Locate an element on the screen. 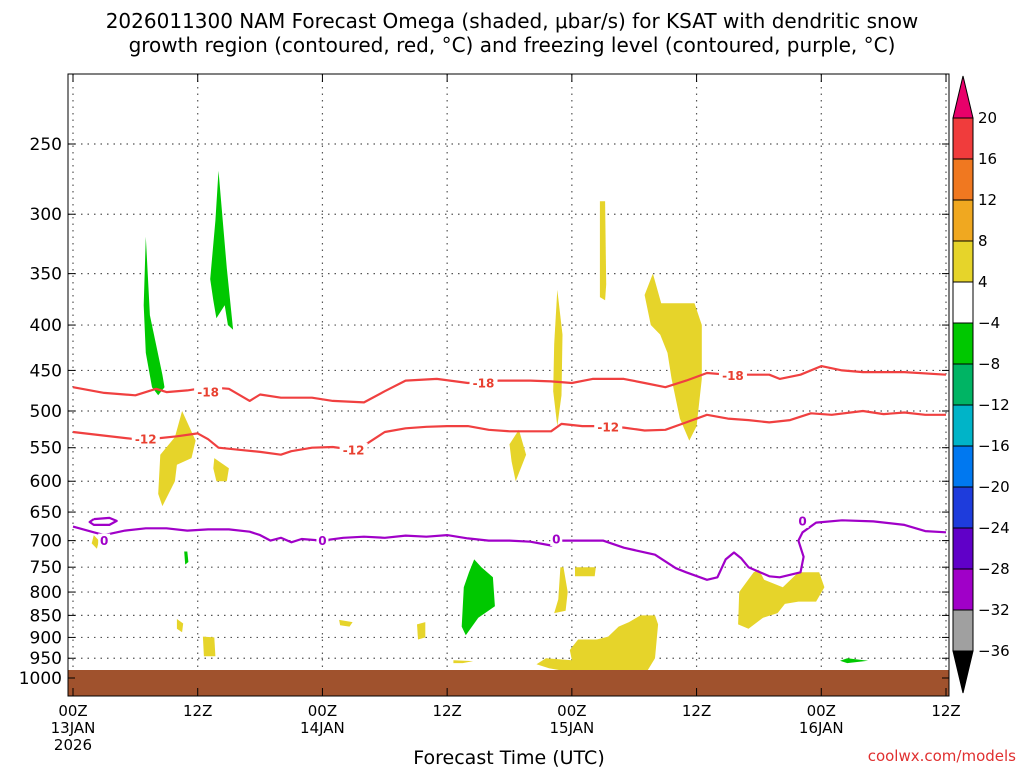  contour-label-2-2: 0 is located at coordinates (556, 539).